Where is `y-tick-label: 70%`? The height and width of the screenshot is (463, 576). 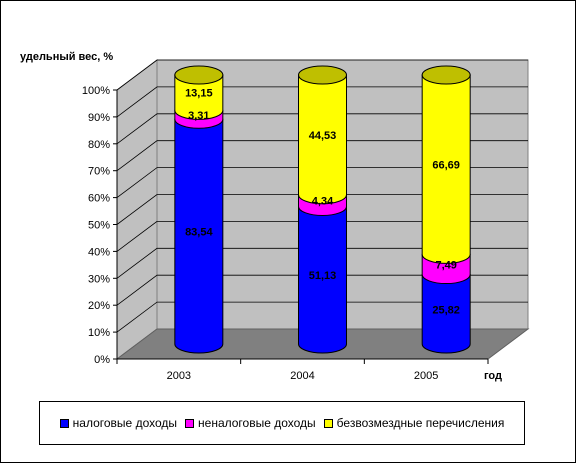 y-tick-label: 70% is located at coordinates (99, 172).